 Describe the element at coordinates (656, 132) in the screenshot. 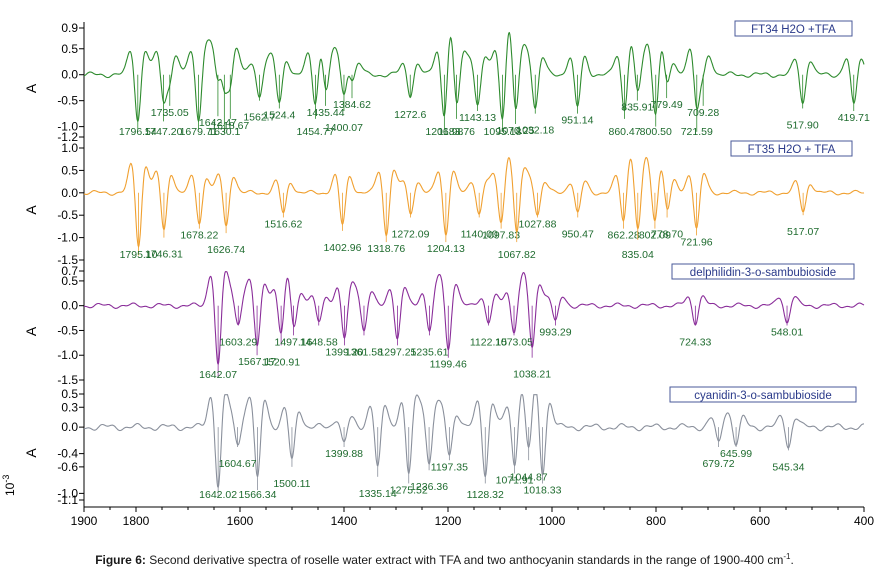

I see `peak-label: 800.50` at that location.